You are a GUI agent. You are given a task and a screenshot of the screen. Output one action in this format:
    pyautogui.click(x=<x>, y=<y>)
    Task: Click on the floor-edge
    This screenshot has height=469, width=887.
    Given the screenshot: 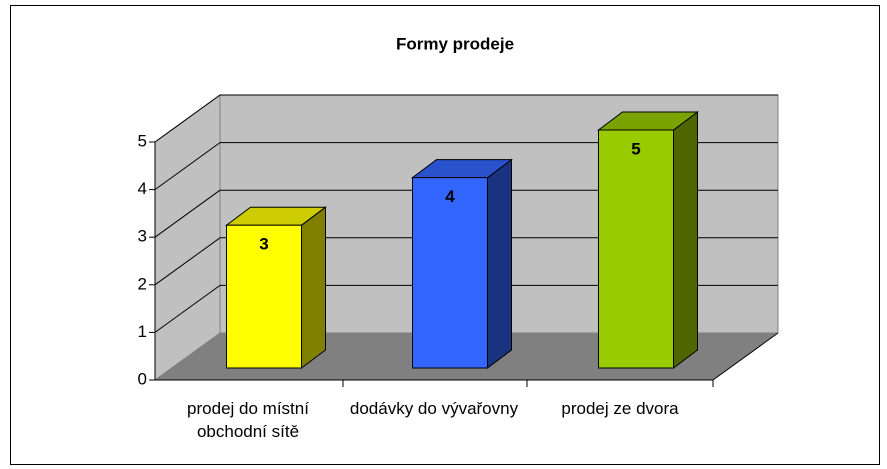 What is the action you would take?
    pyautogui.click(x=745, y=356)
    